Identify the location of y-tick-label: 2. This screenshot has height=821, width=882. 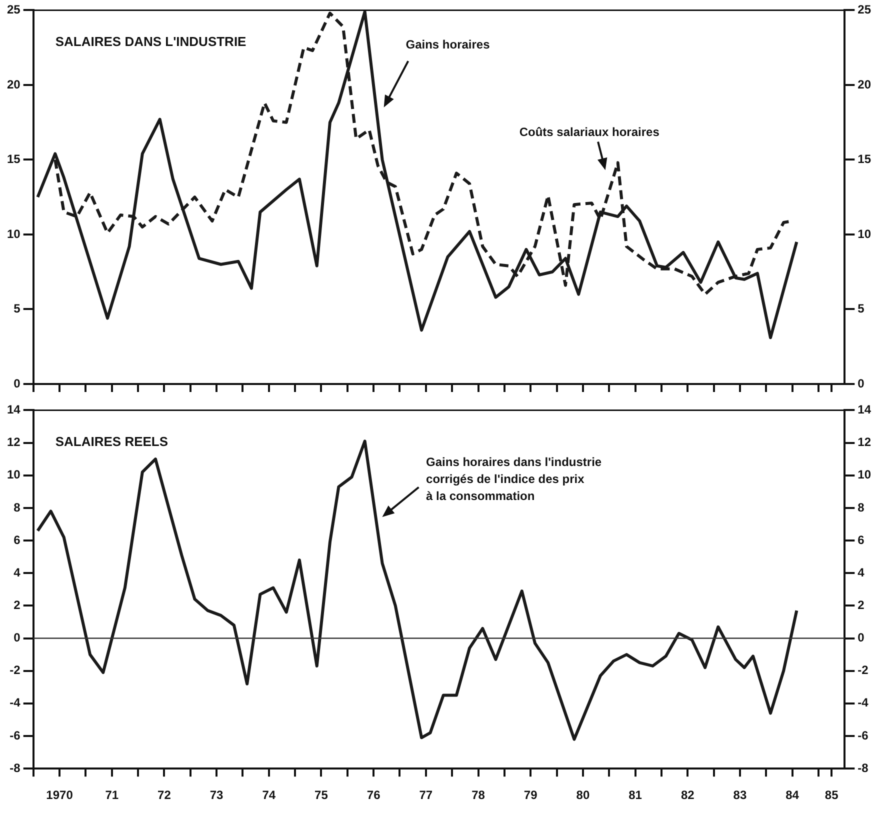
(17, 605).